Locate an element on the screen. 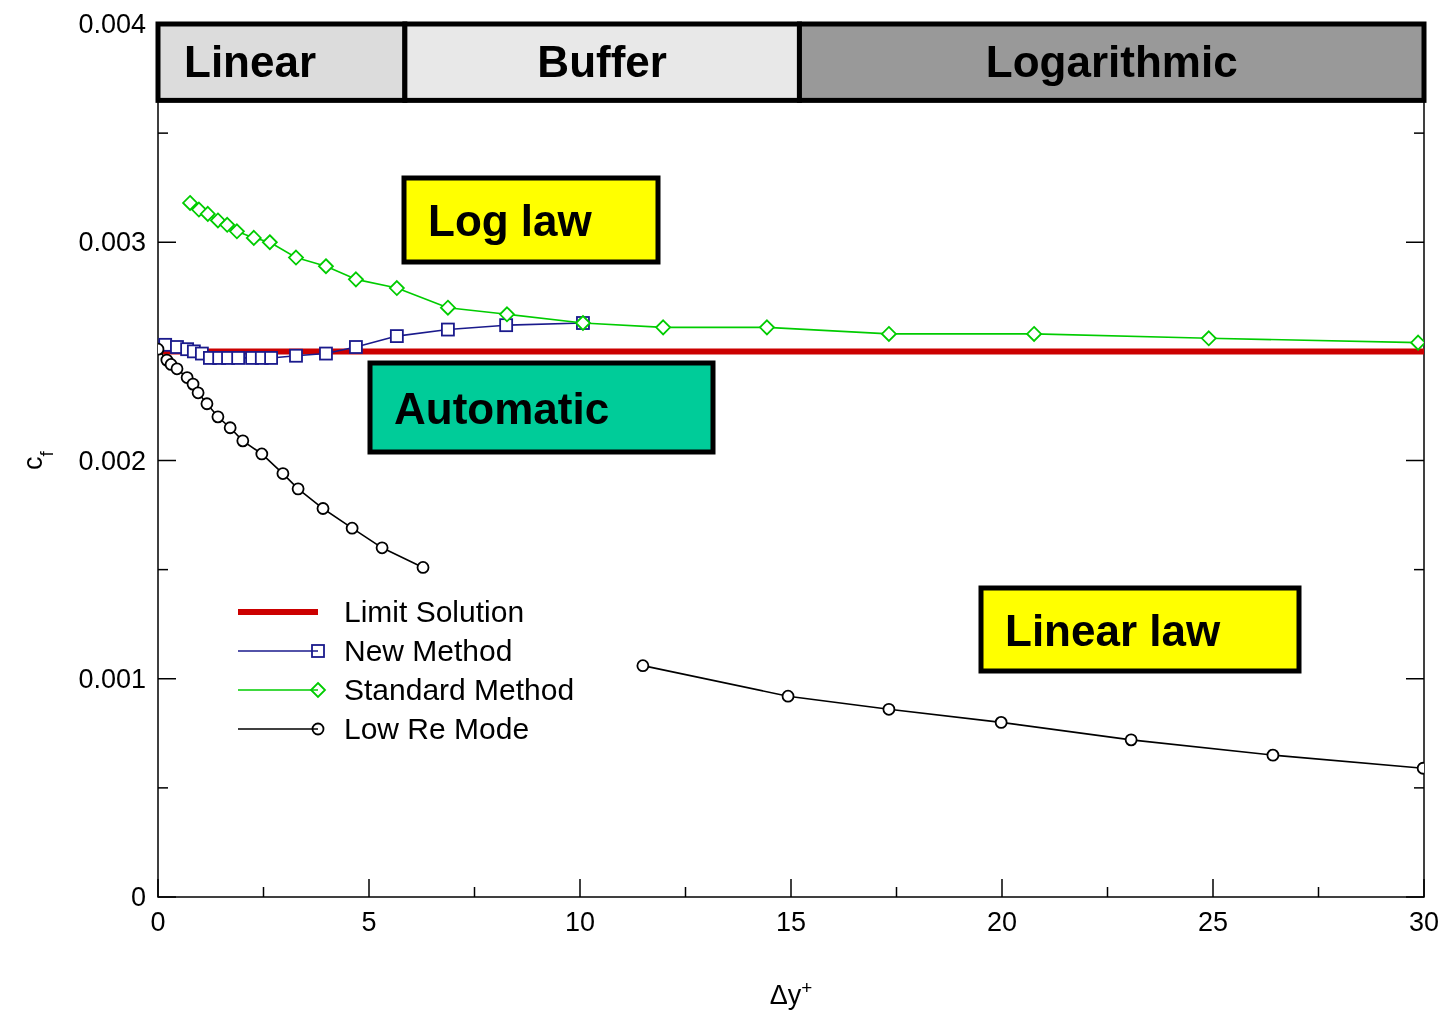 The width and height of the screenshot is (1448, 1016). x-tick-label: 20 is located at coordinates (1002, 922).